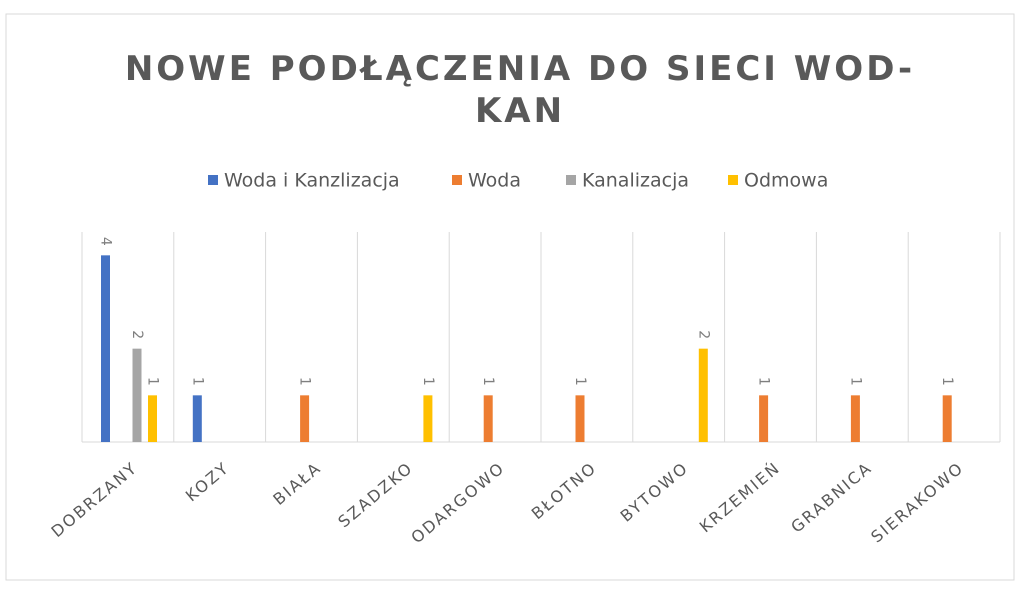 This screenshot has width=1020, height=589. I want to click on chart-title: NOWE PODŁĄCZENIA DO SIECI WOD-KAN, so click(520, 90).